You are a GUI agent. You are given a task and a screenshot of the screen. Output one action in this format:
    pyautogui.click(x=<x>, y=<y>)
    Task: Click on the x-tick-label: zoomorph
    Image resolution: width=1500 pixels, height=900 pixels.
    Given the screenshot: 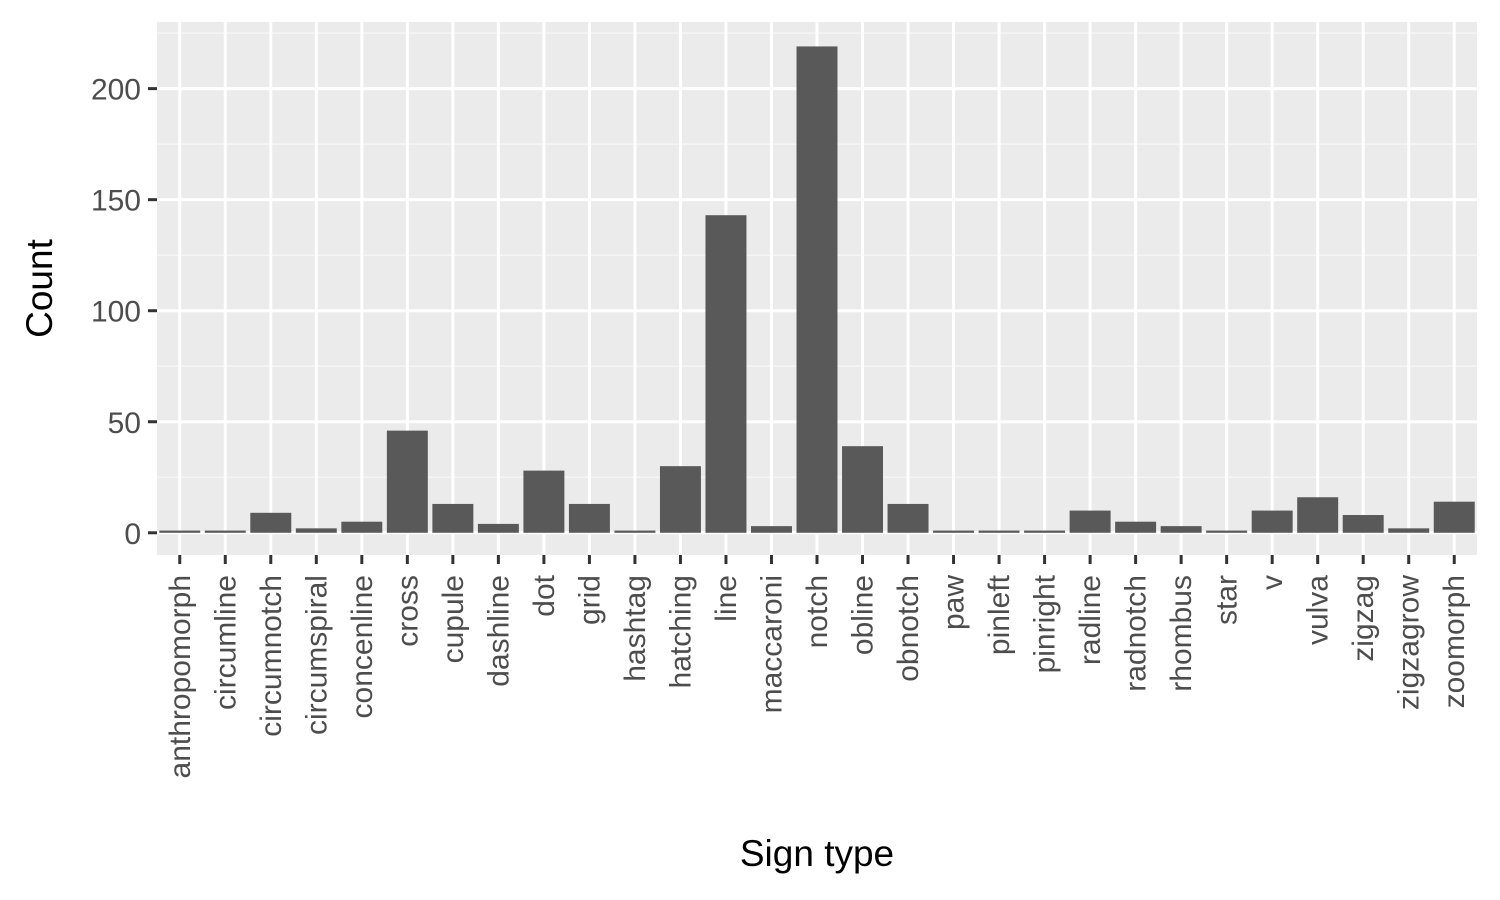 What is the action you would take?
    pyautogui.click(x=1454, y=641)
    